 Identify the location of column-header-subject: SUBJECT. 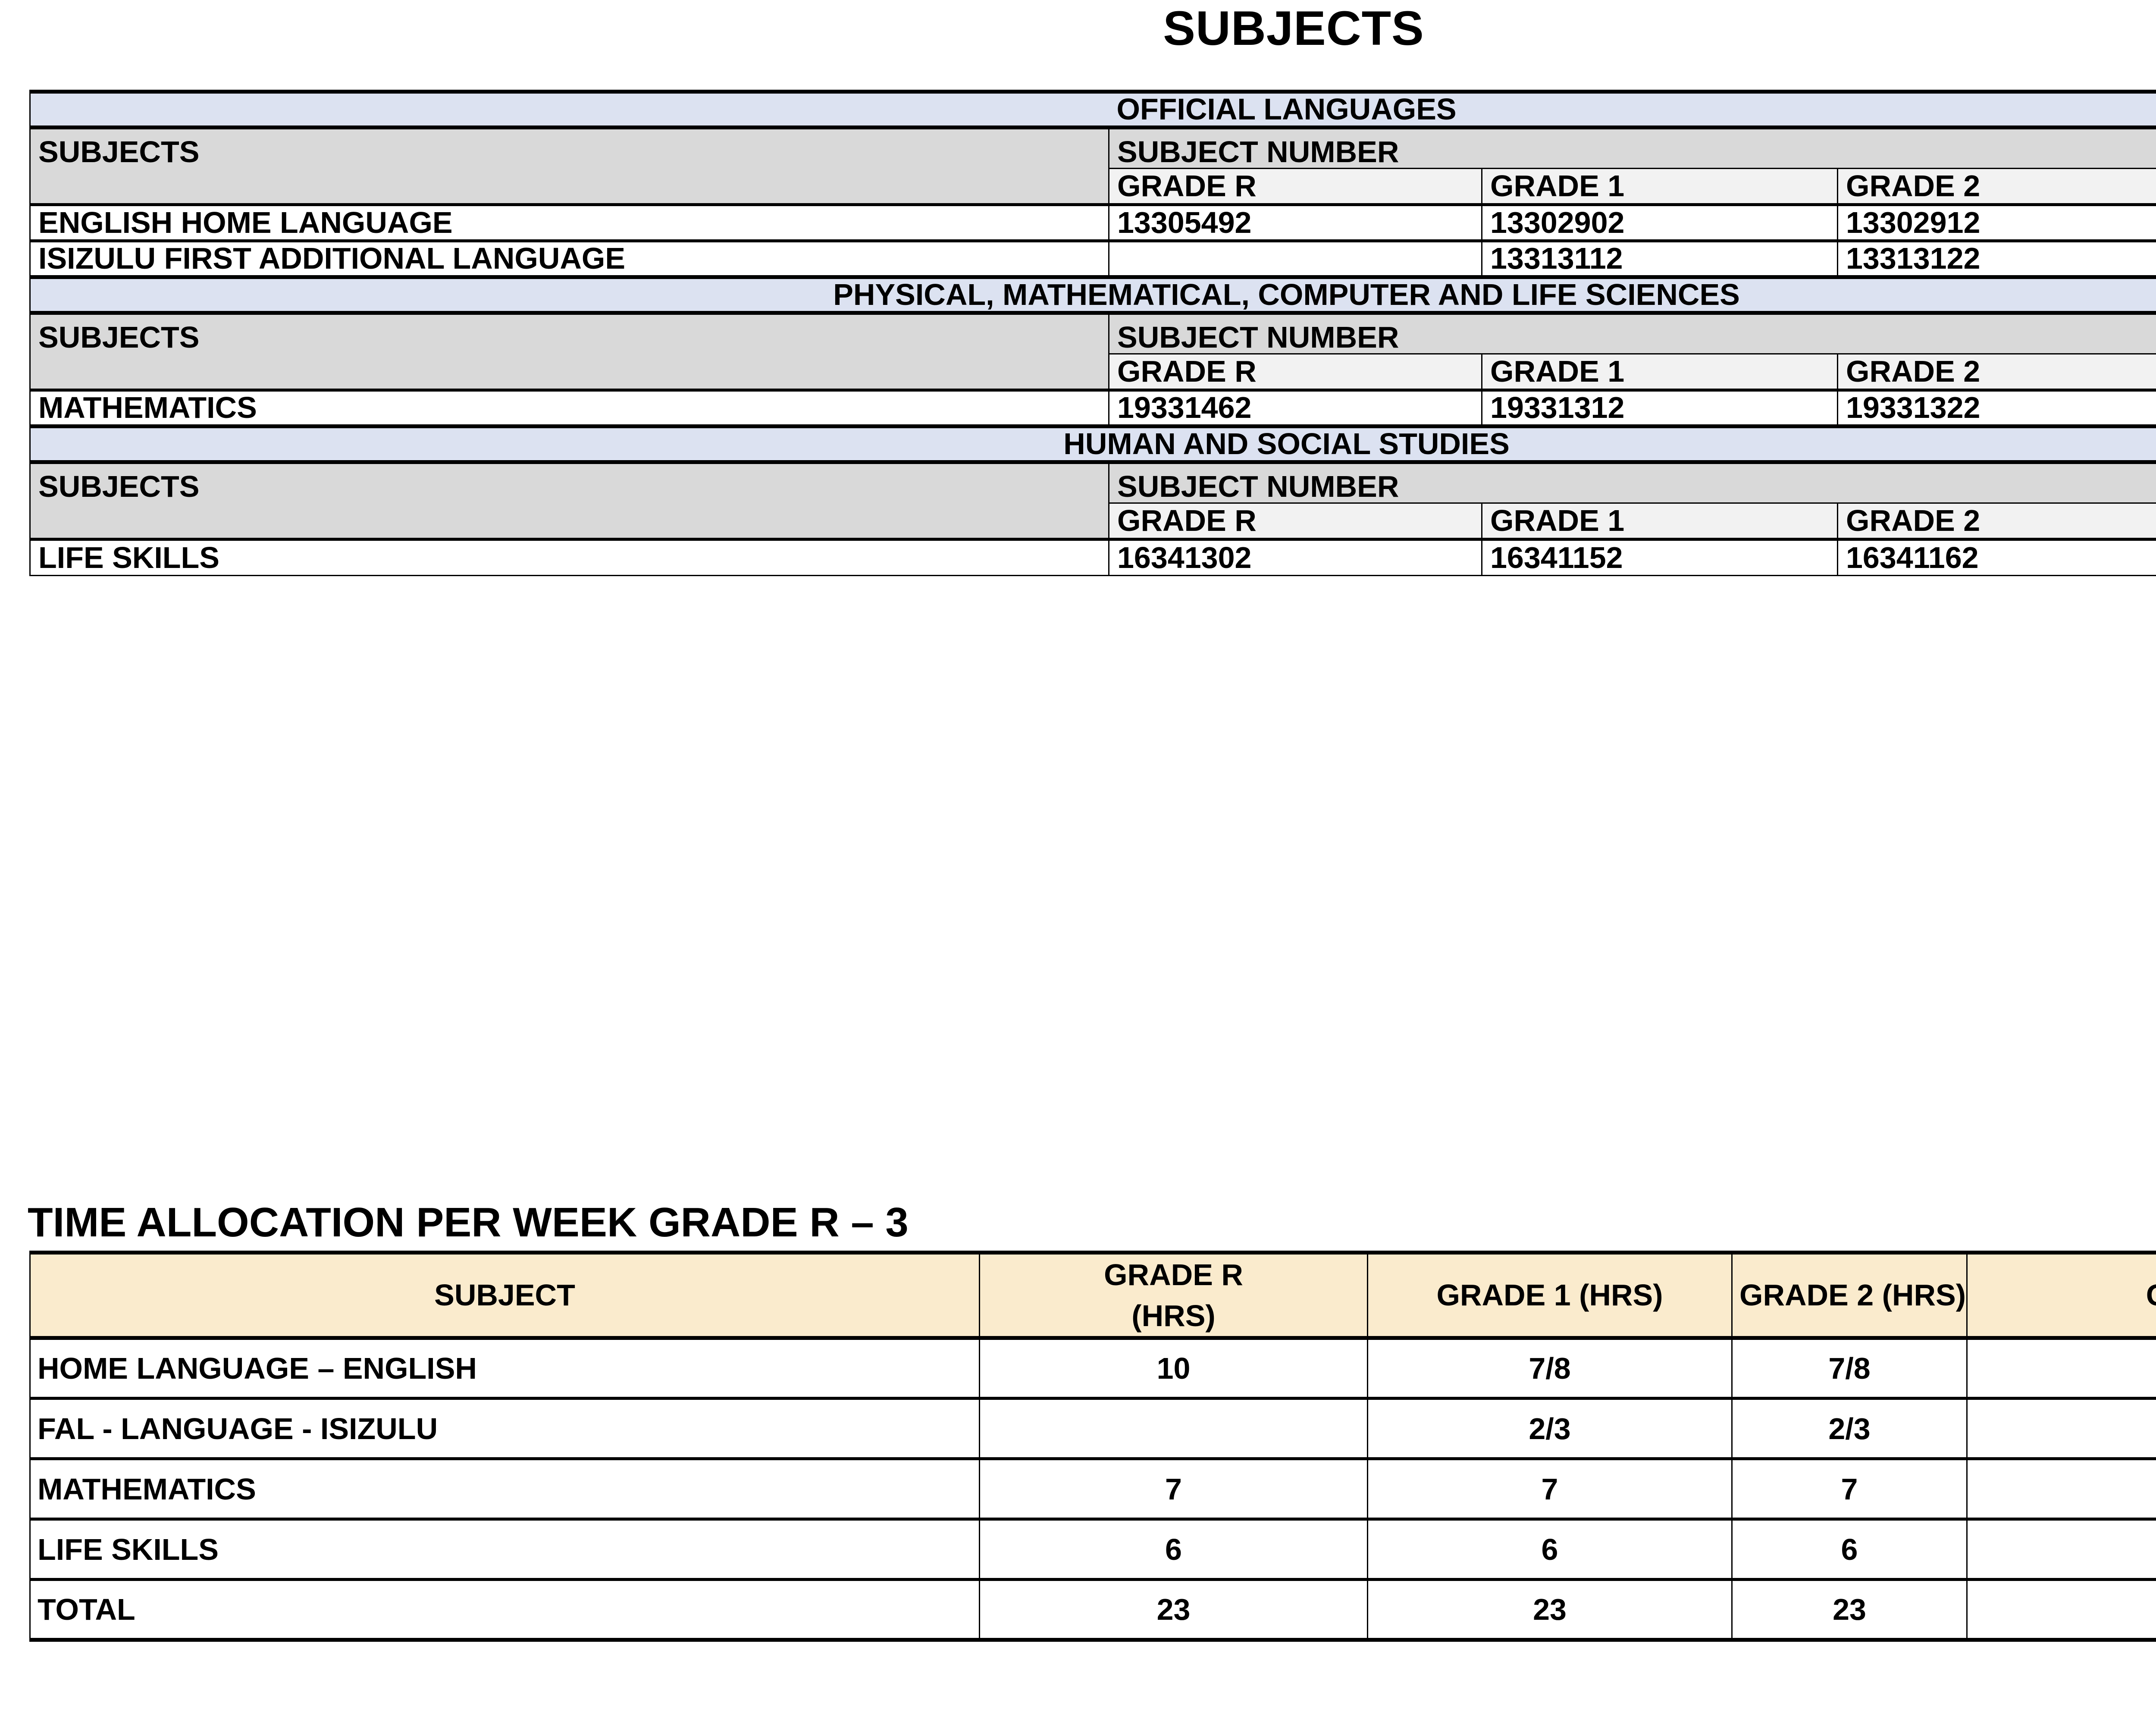
(504, 1296).